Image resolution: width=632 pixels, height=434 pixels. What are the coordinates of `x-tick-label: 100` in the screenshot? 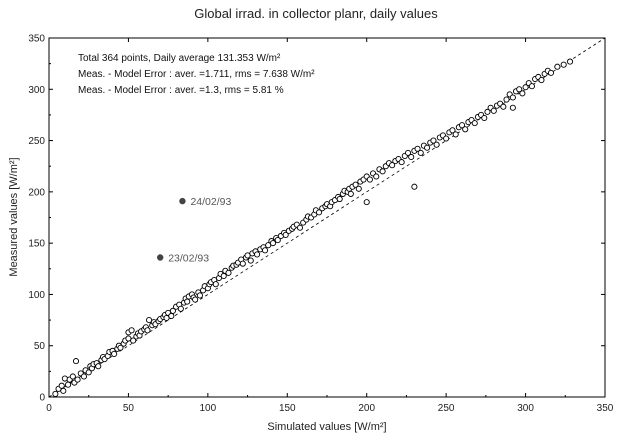 It's located at (208, 408).